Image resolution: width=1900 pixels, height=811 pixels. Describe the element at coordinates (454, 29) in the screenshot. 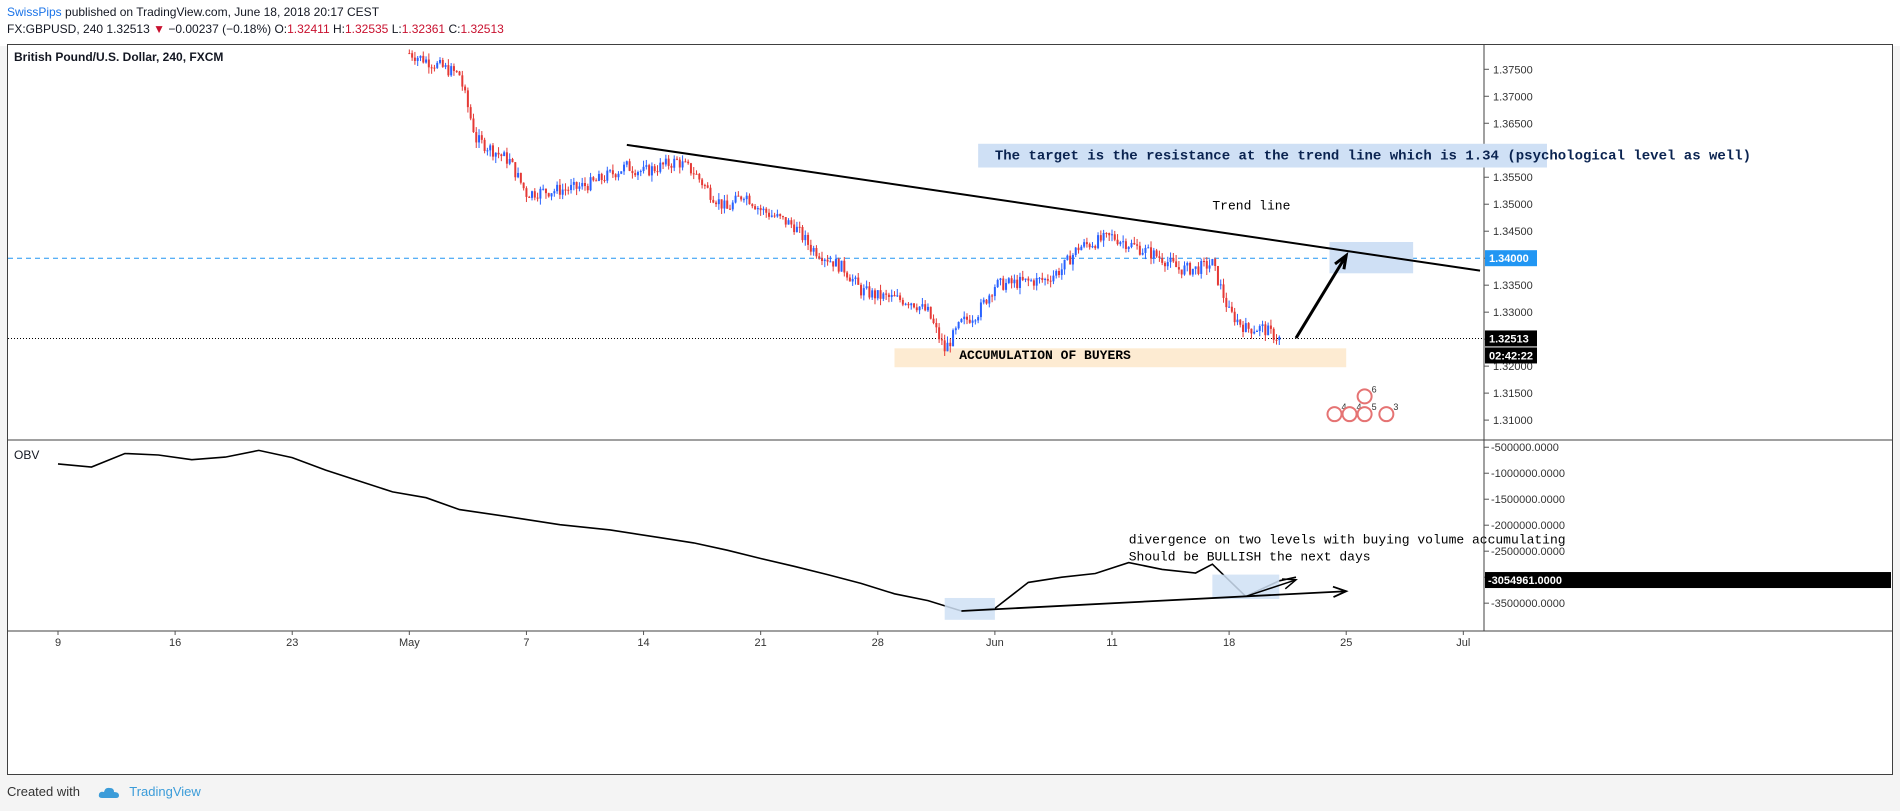

I see `close-label: C:` at that location.